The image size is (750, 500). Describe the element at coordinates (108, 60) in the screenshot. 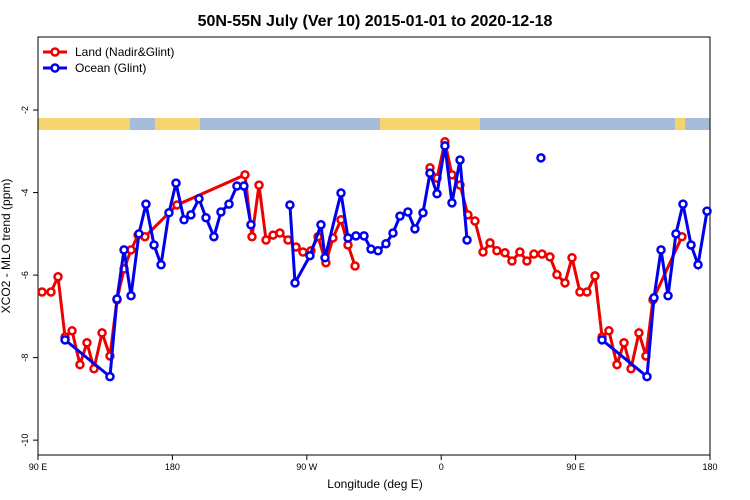

I see `legend: Land (Nadir&Glint) Ocean (Glint)` at that location.